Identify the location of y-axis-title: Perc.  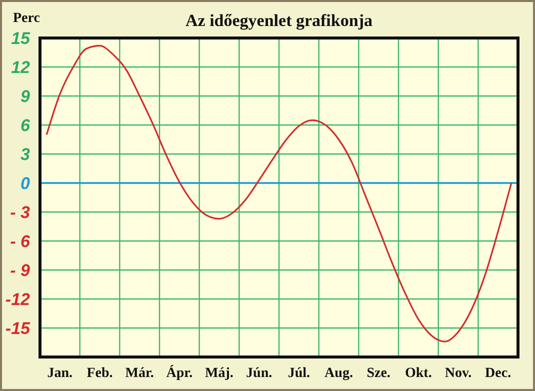
(26, 18).